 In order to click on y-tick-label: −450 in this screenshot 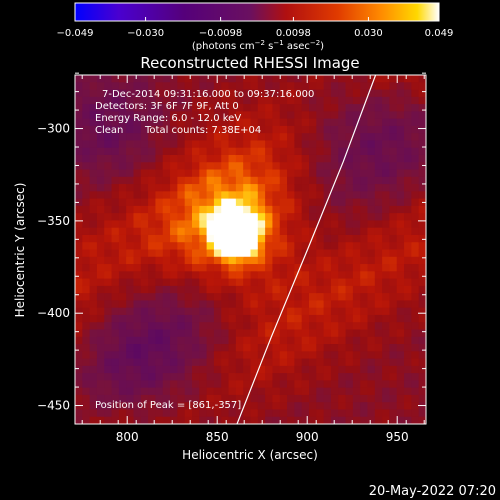, I will do `click(53, 406)`.